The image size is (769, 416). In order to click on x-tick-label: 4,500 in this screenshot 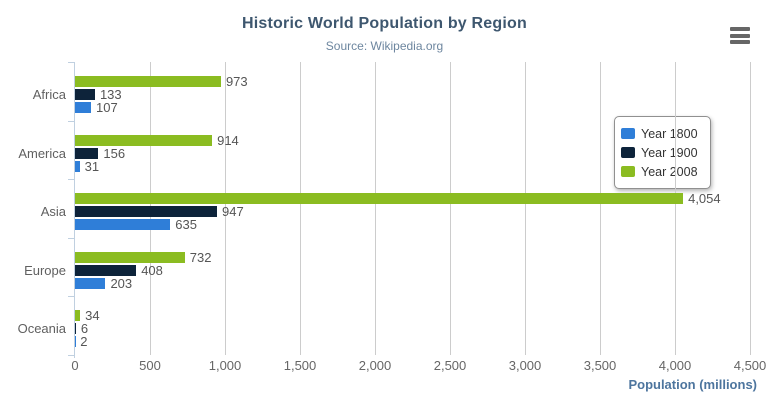, I will do `click(750, 365)`.